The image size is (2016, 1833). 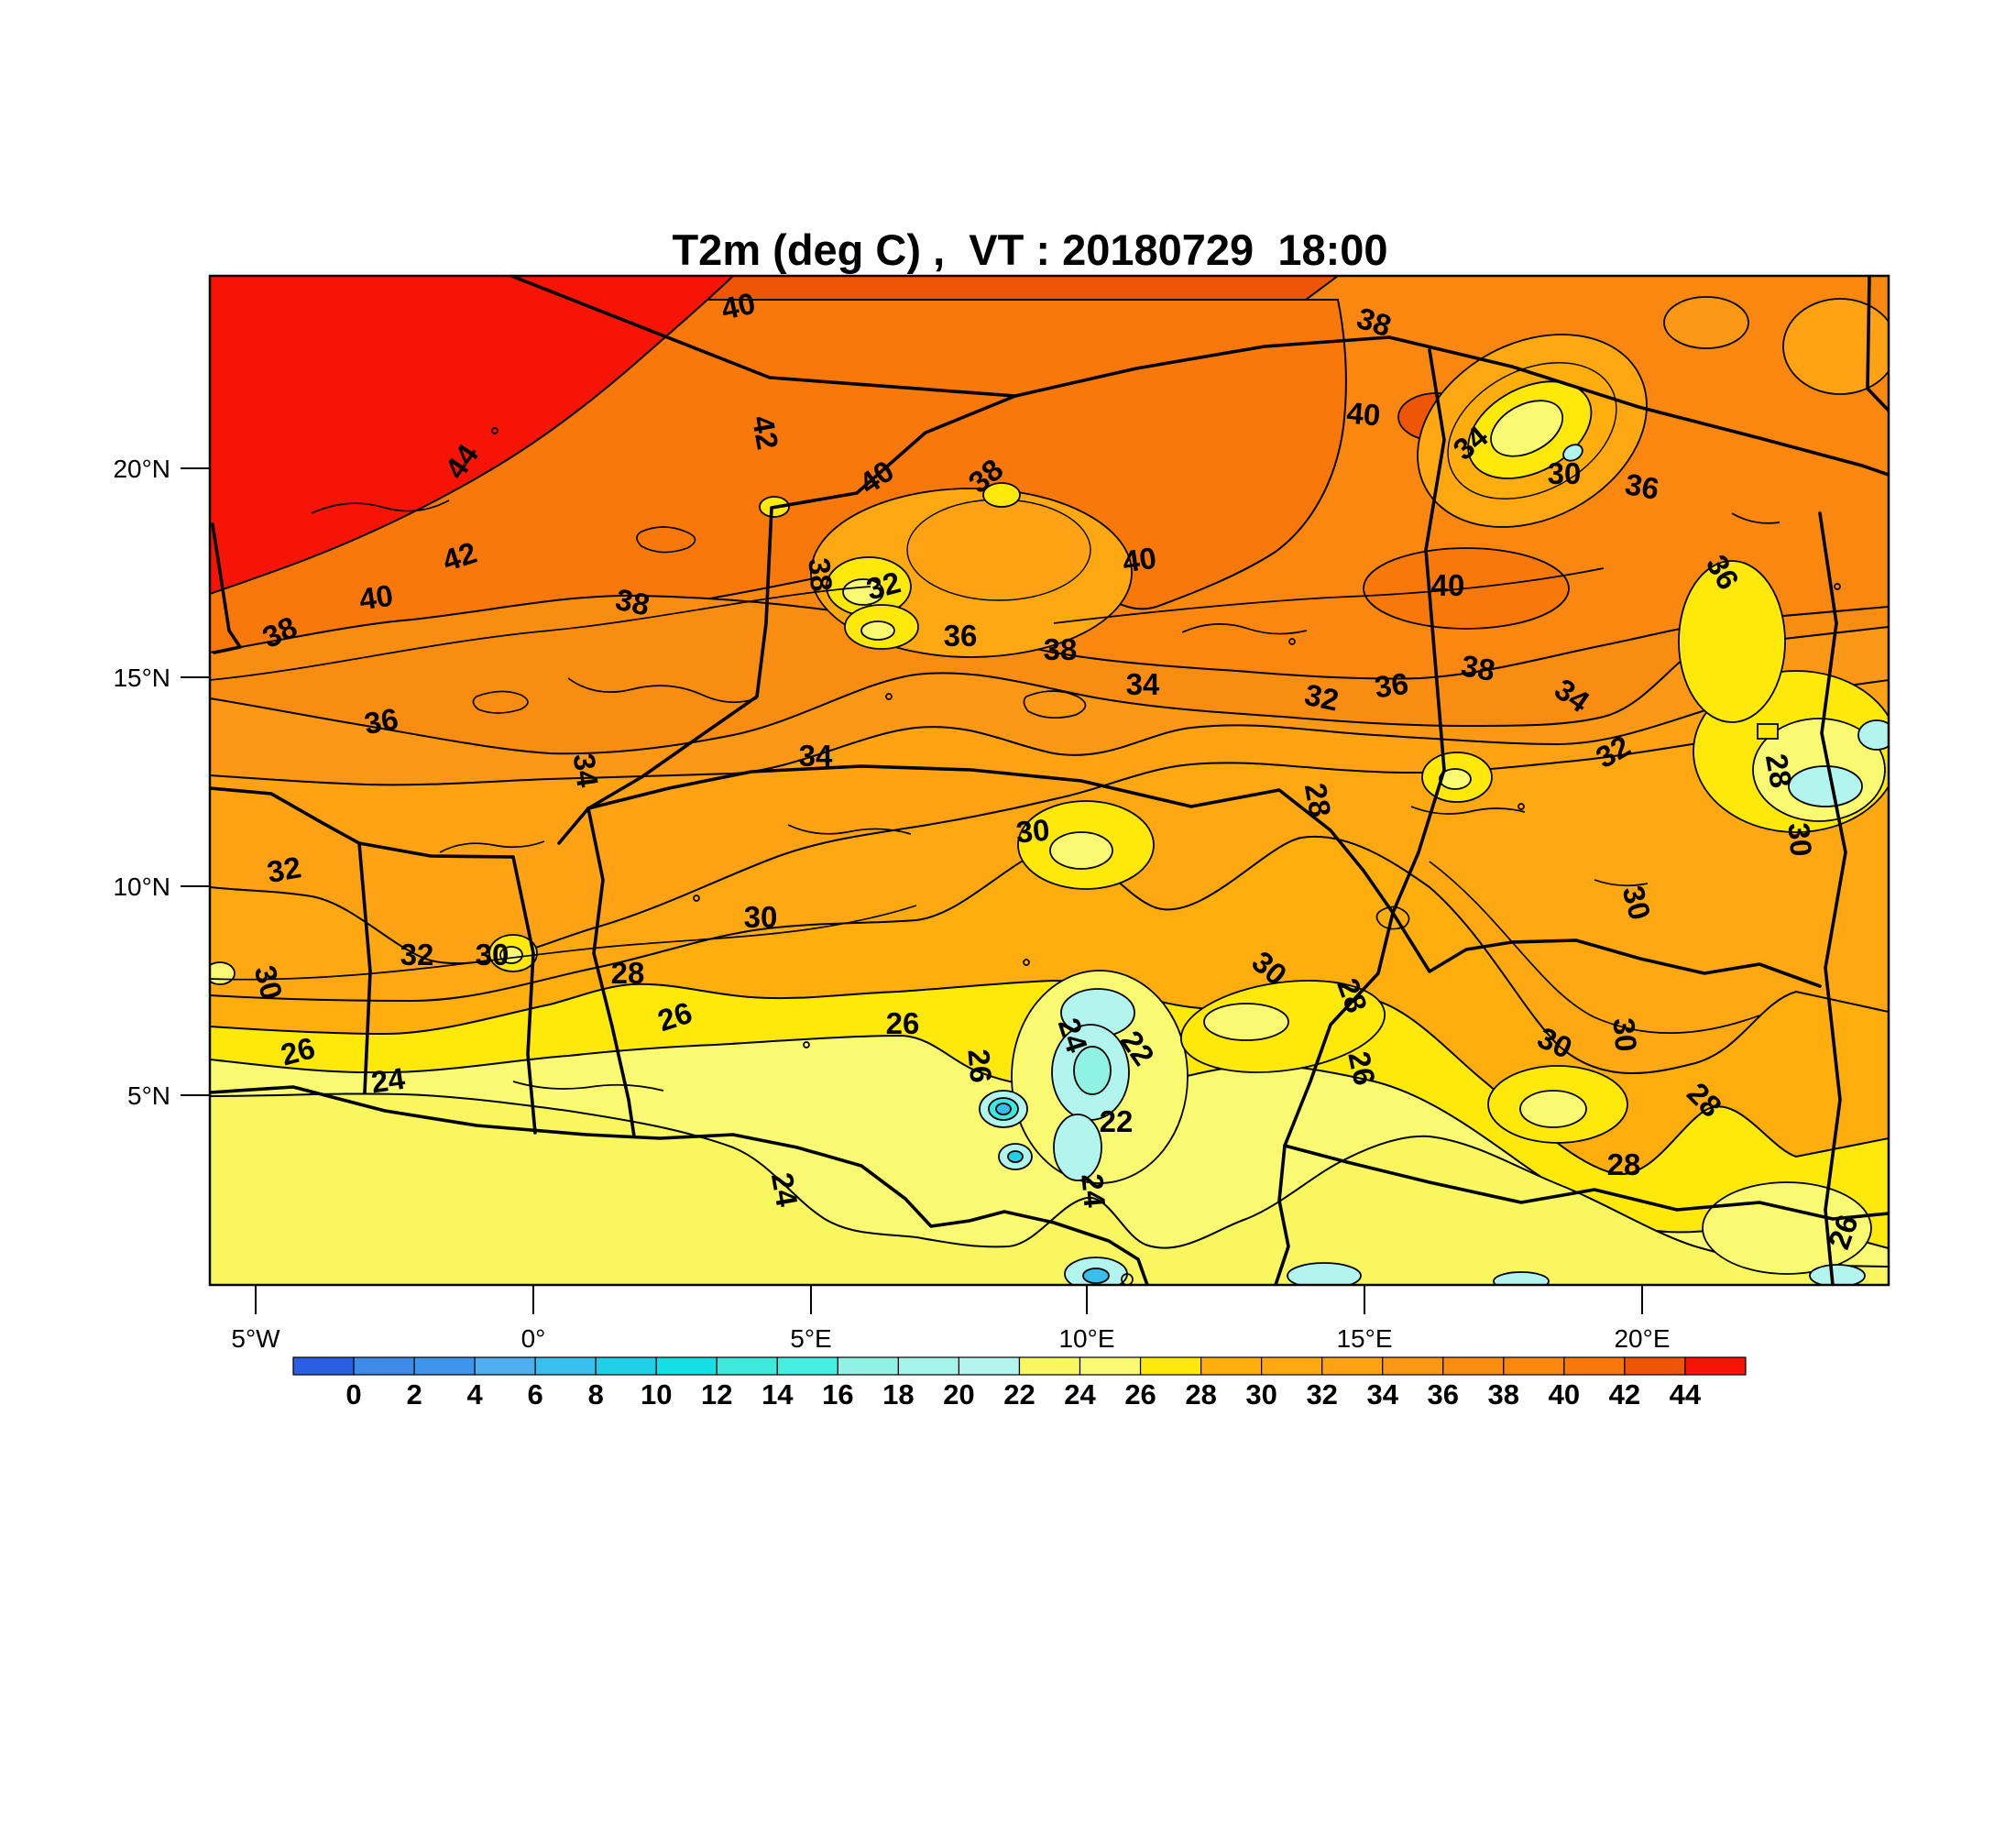 I want to click on lat-tick-label: 10°N, so click(x=141, y=887).